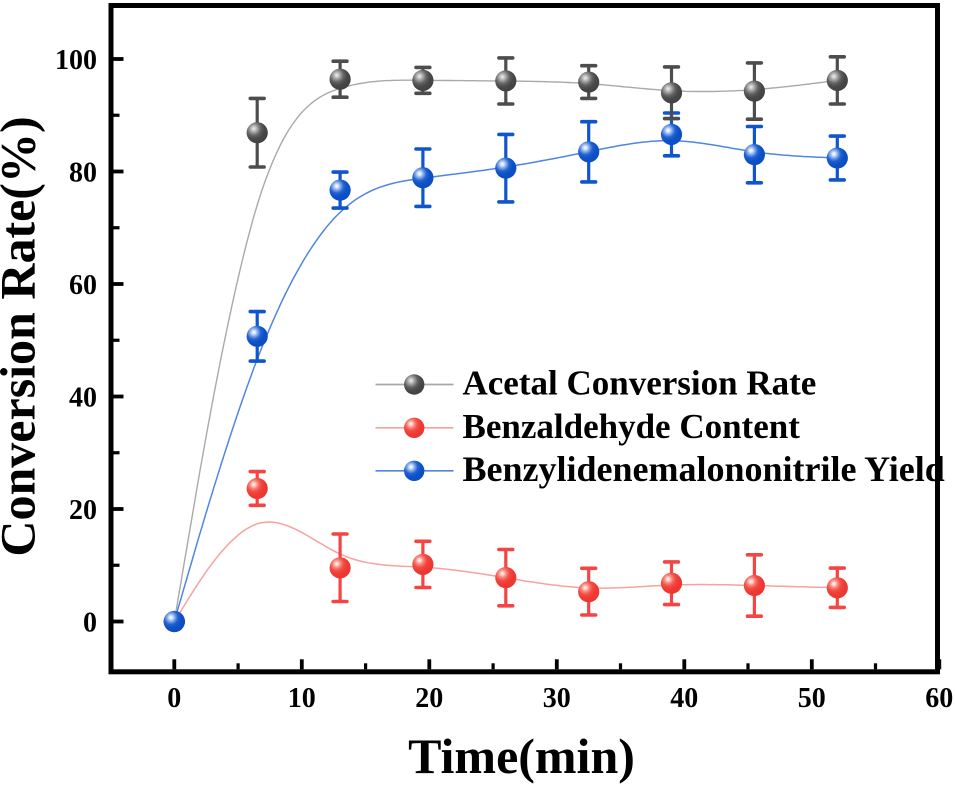 This screenshot has width=955, height=789. I want to click on svg-text: Benzaldehyde Content, so click(632, 426).